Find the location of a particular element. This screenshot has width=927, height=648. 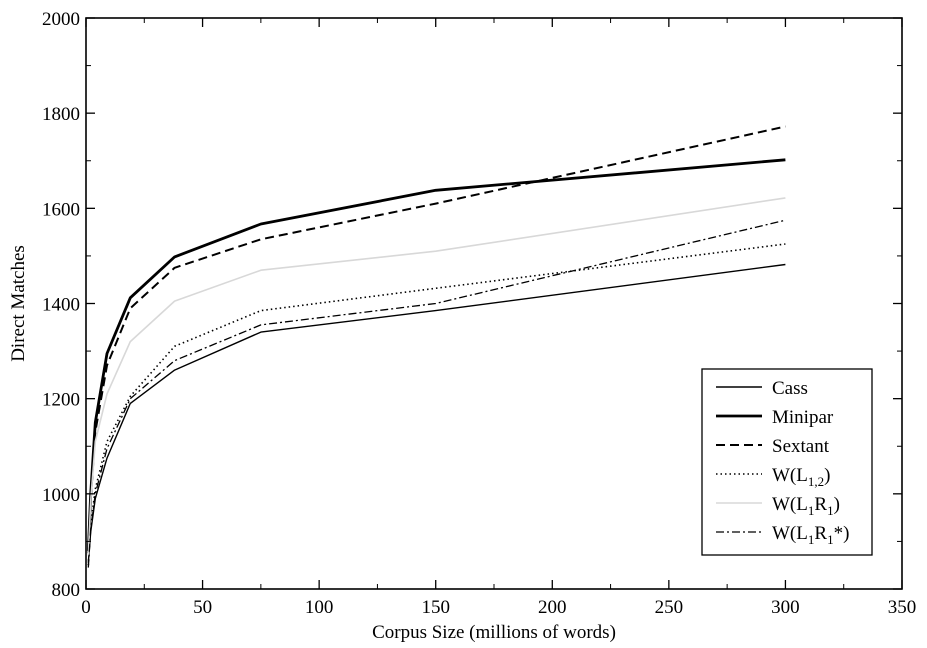

legend-item: W(L1R1*) is located at coordinates (782, 535).